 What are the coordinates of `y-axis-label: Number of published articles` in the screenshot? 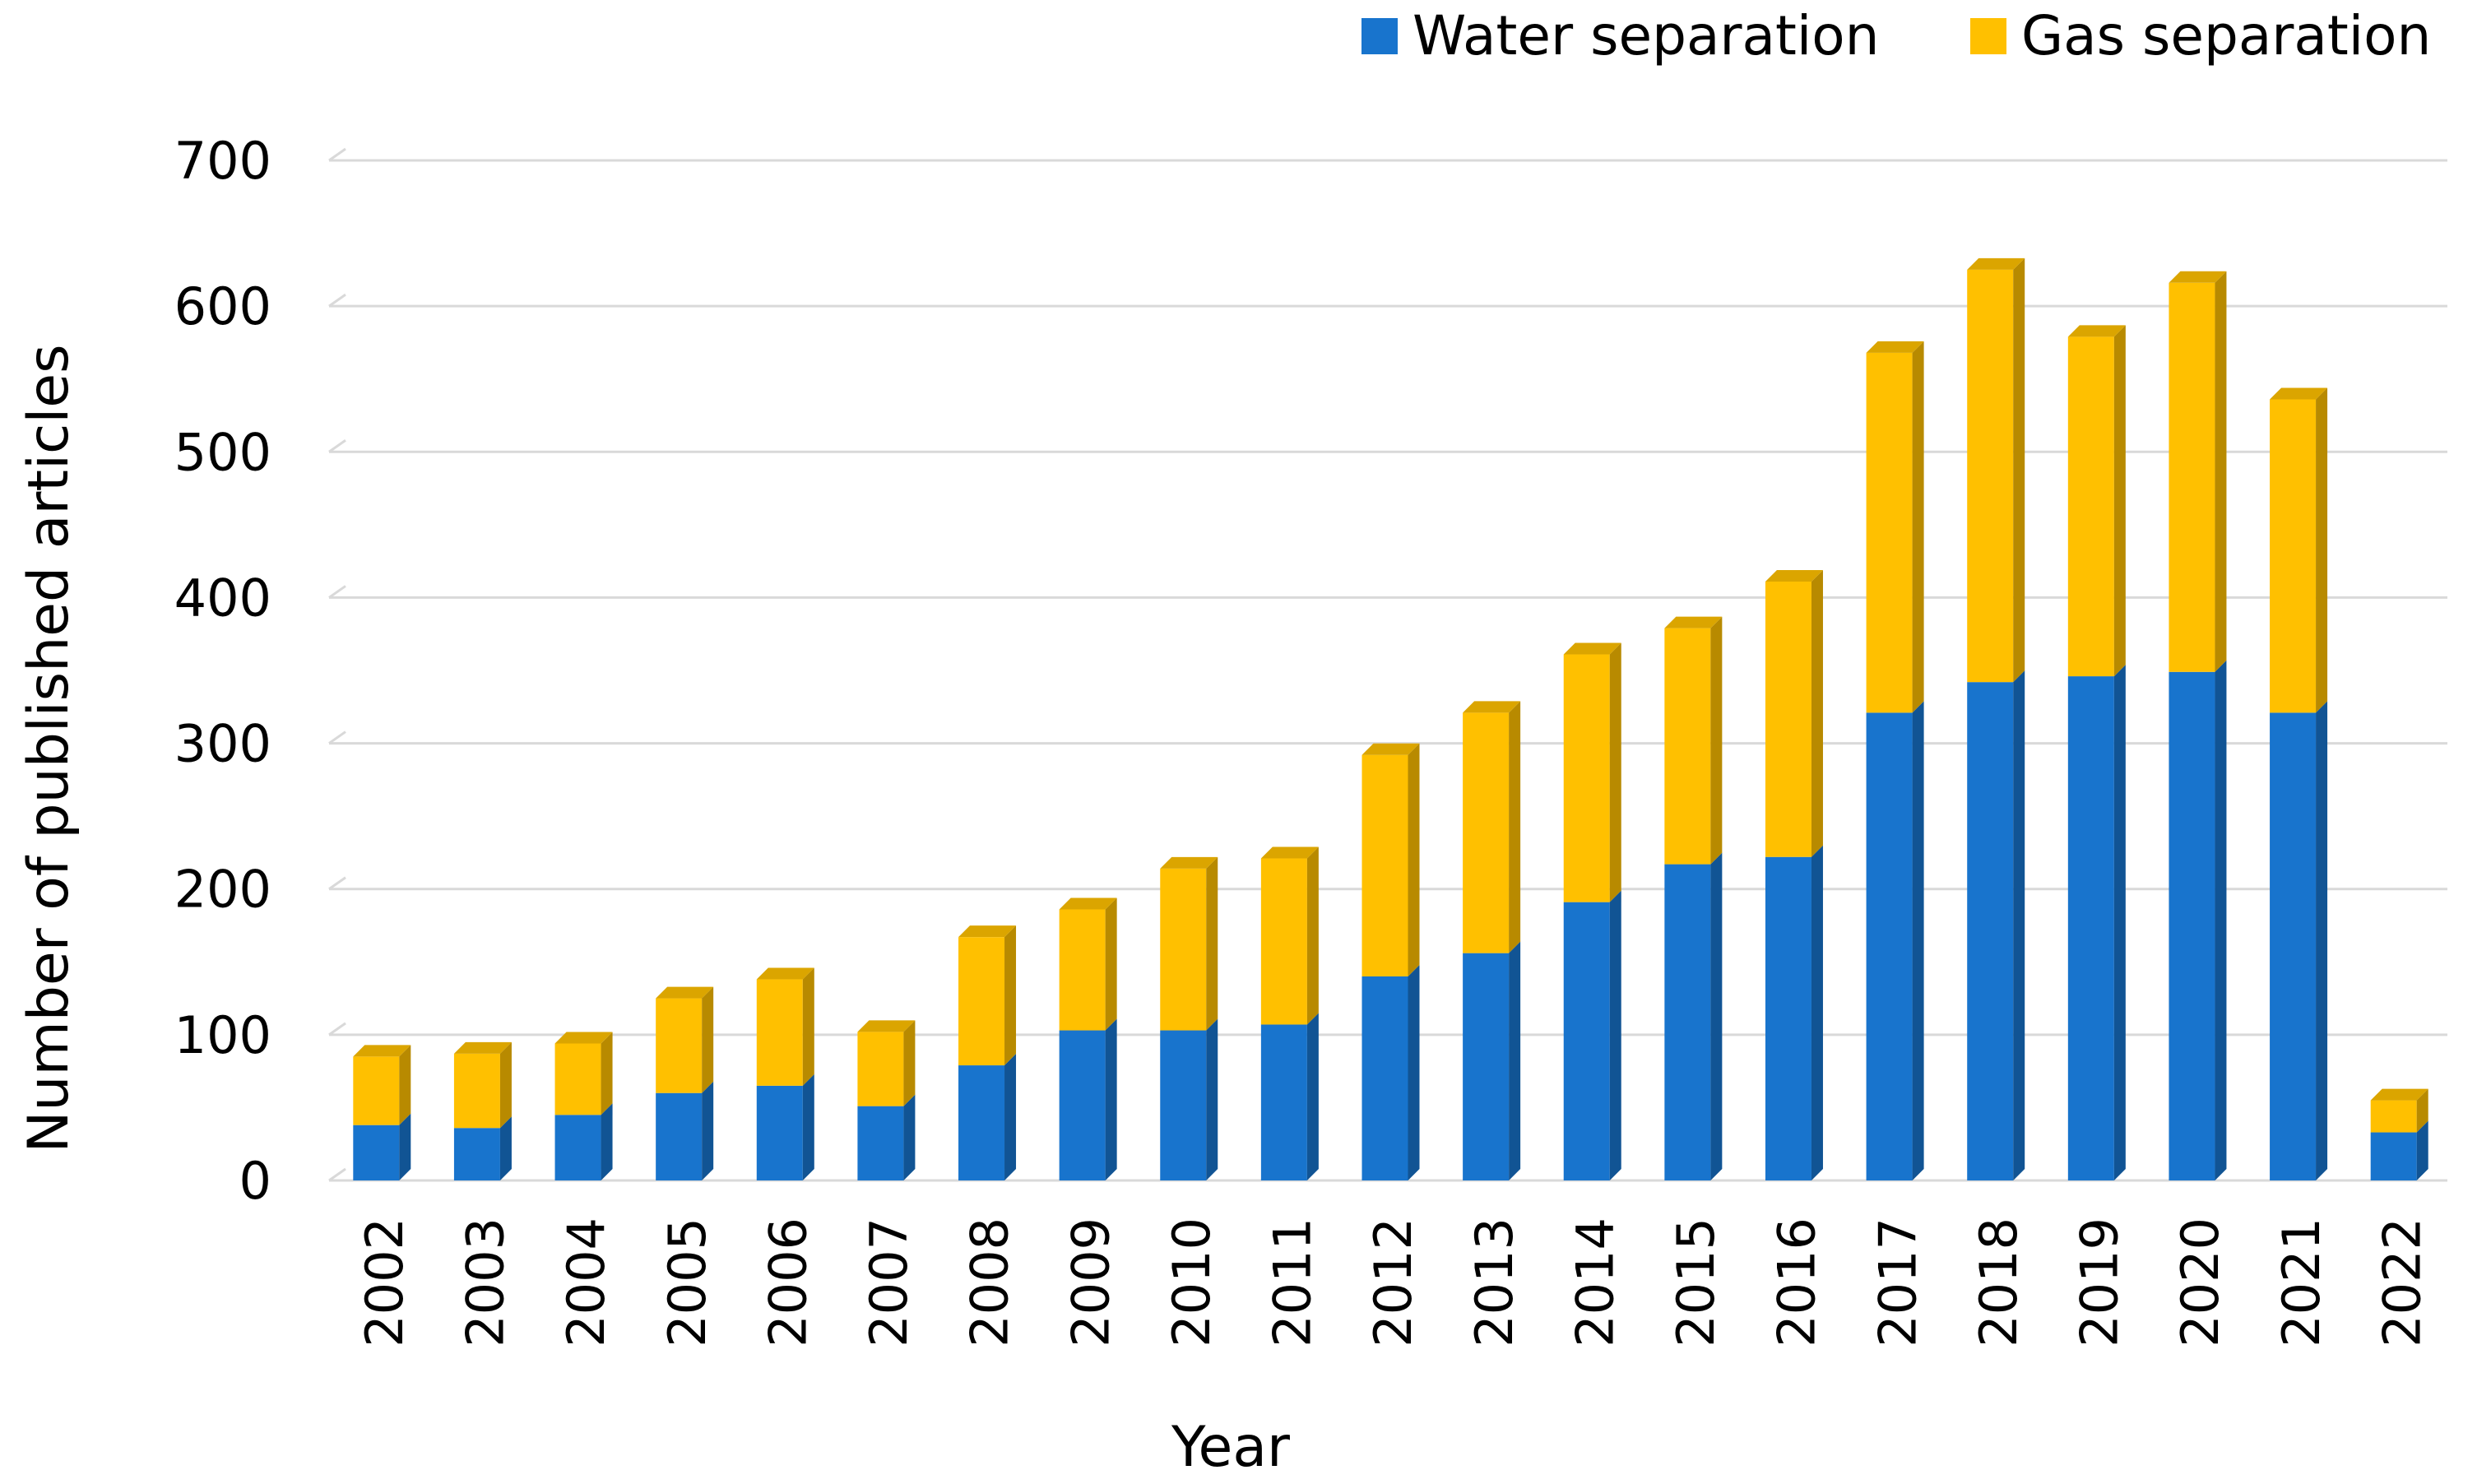 It's located at (48, 748).